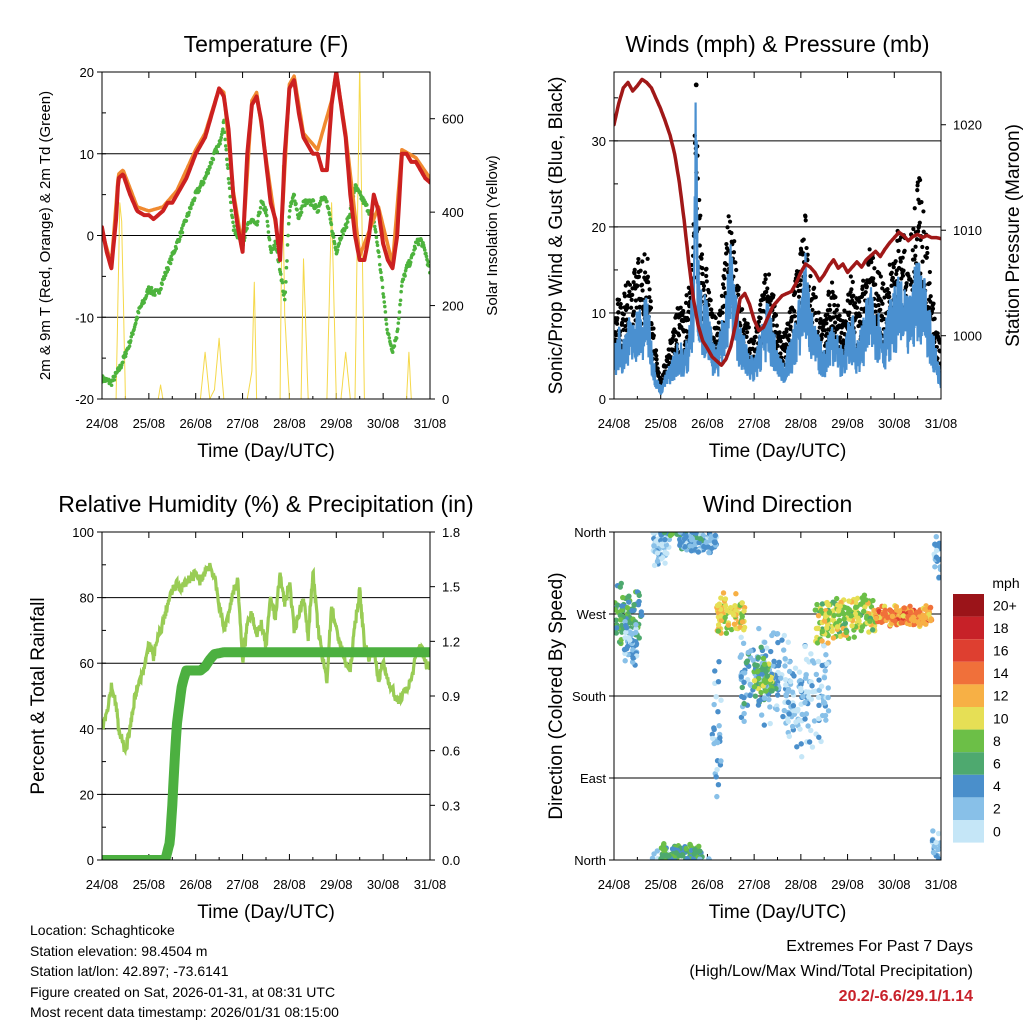  I want to click on y-axis-label: Sonic/Prop Wind & Gust (Blue, Black), so click(556, 236).